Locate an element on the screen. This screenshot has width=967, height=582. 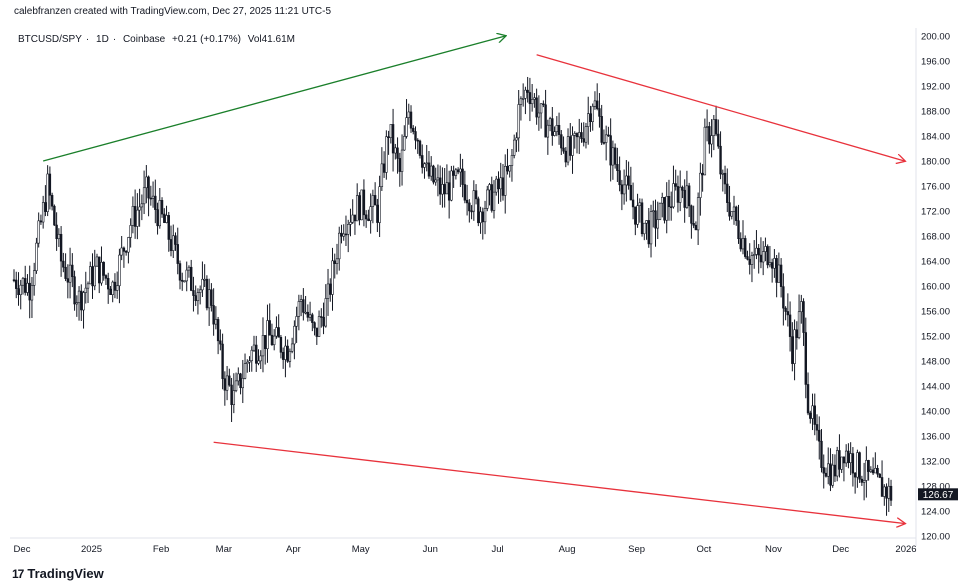
price-tick-label: 164.00 is located at coordinates (935, 262).